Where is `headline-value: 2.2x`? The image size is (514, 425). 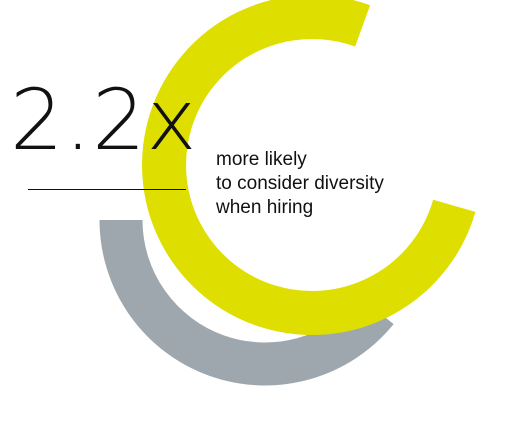
headline-value: 2.2x is located at coordinates (104, 120).